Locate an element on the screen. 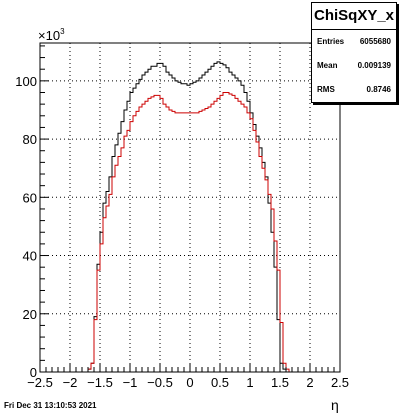  stats-row-rms: RMS 0.8746 is located at coordinates (354, 89).